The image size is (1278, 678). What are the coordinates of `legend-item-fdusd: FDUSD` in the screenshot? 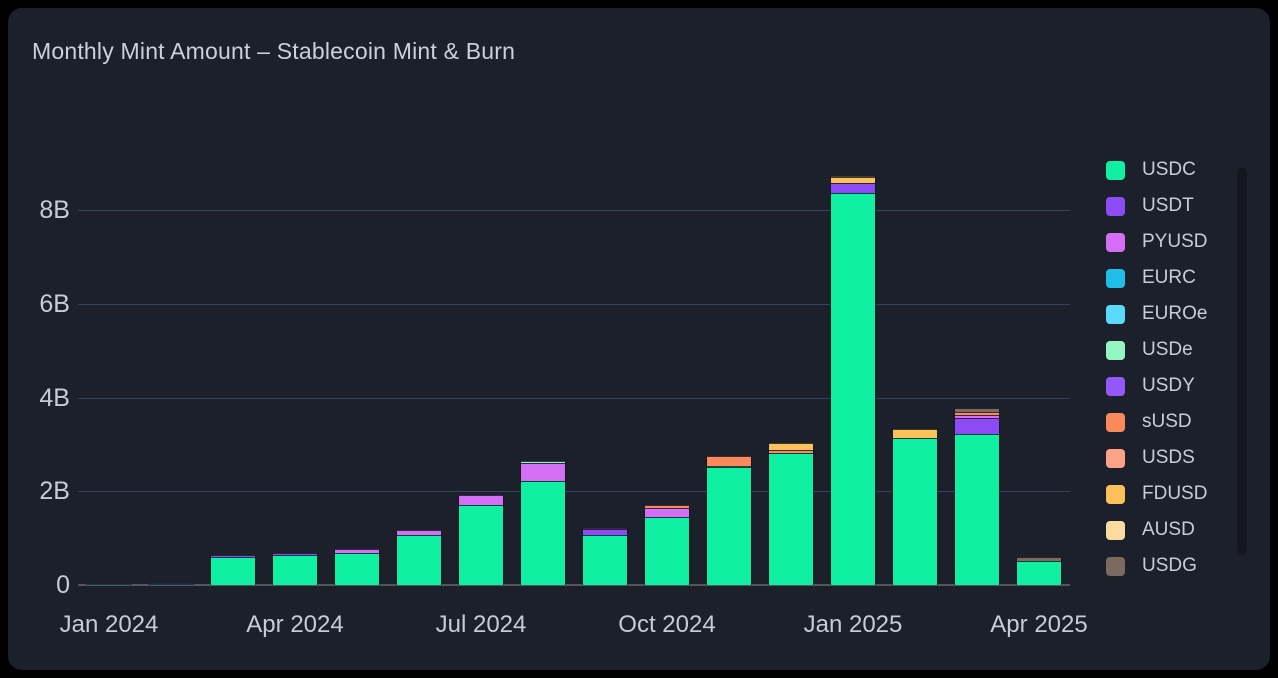 It's located at (1156, 494).